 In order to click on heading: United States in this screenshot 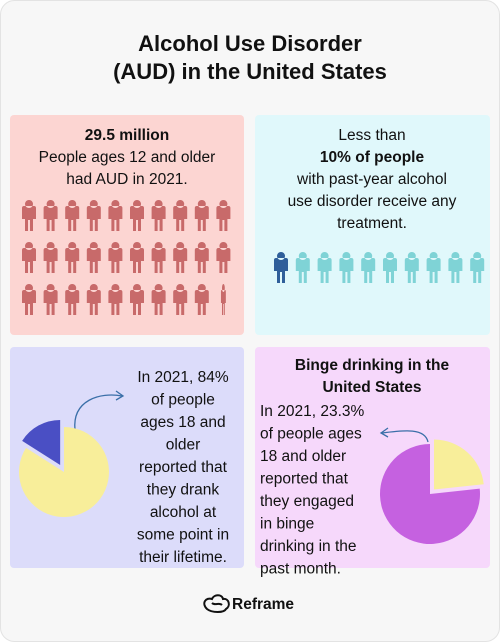, I will do `click(371, 387)`.